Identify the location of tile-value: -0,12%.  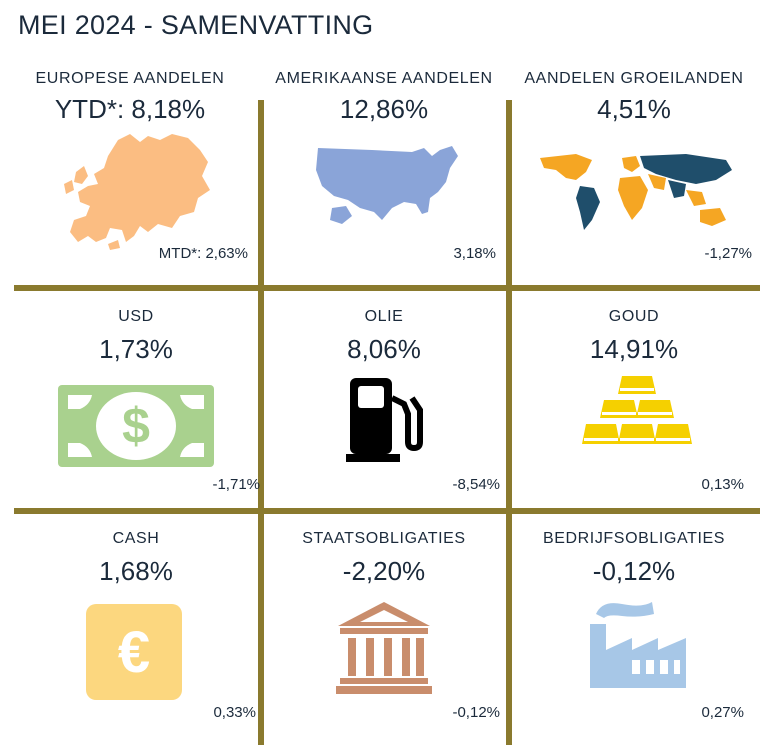
(634, 571).